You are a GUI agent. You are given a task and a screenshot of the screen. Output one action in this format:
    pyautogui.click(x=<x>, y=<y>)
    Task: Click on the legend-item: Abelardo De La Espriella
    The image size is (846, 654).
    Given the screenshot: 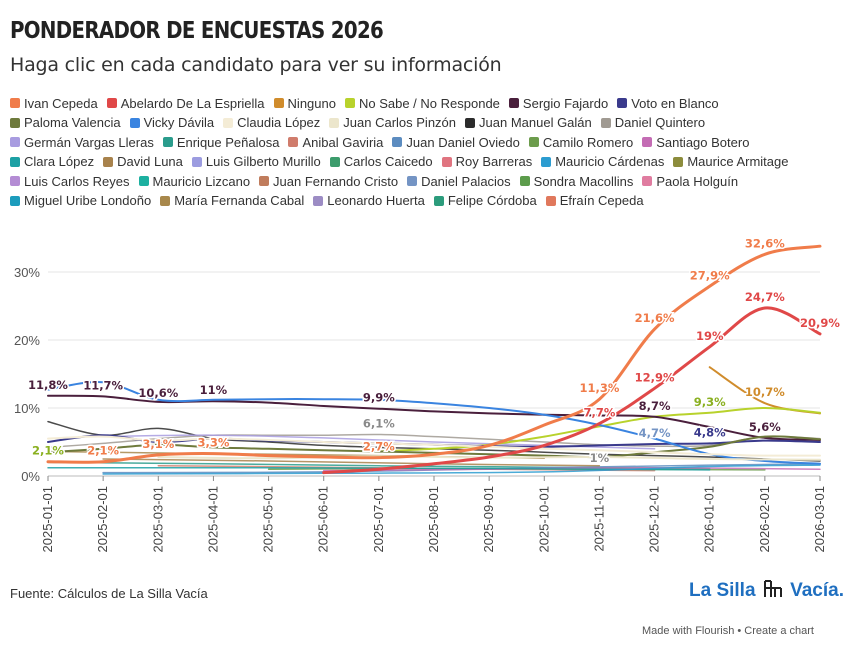 What is the action you would take?
    pyautogui.click(x=185, y=103)
    